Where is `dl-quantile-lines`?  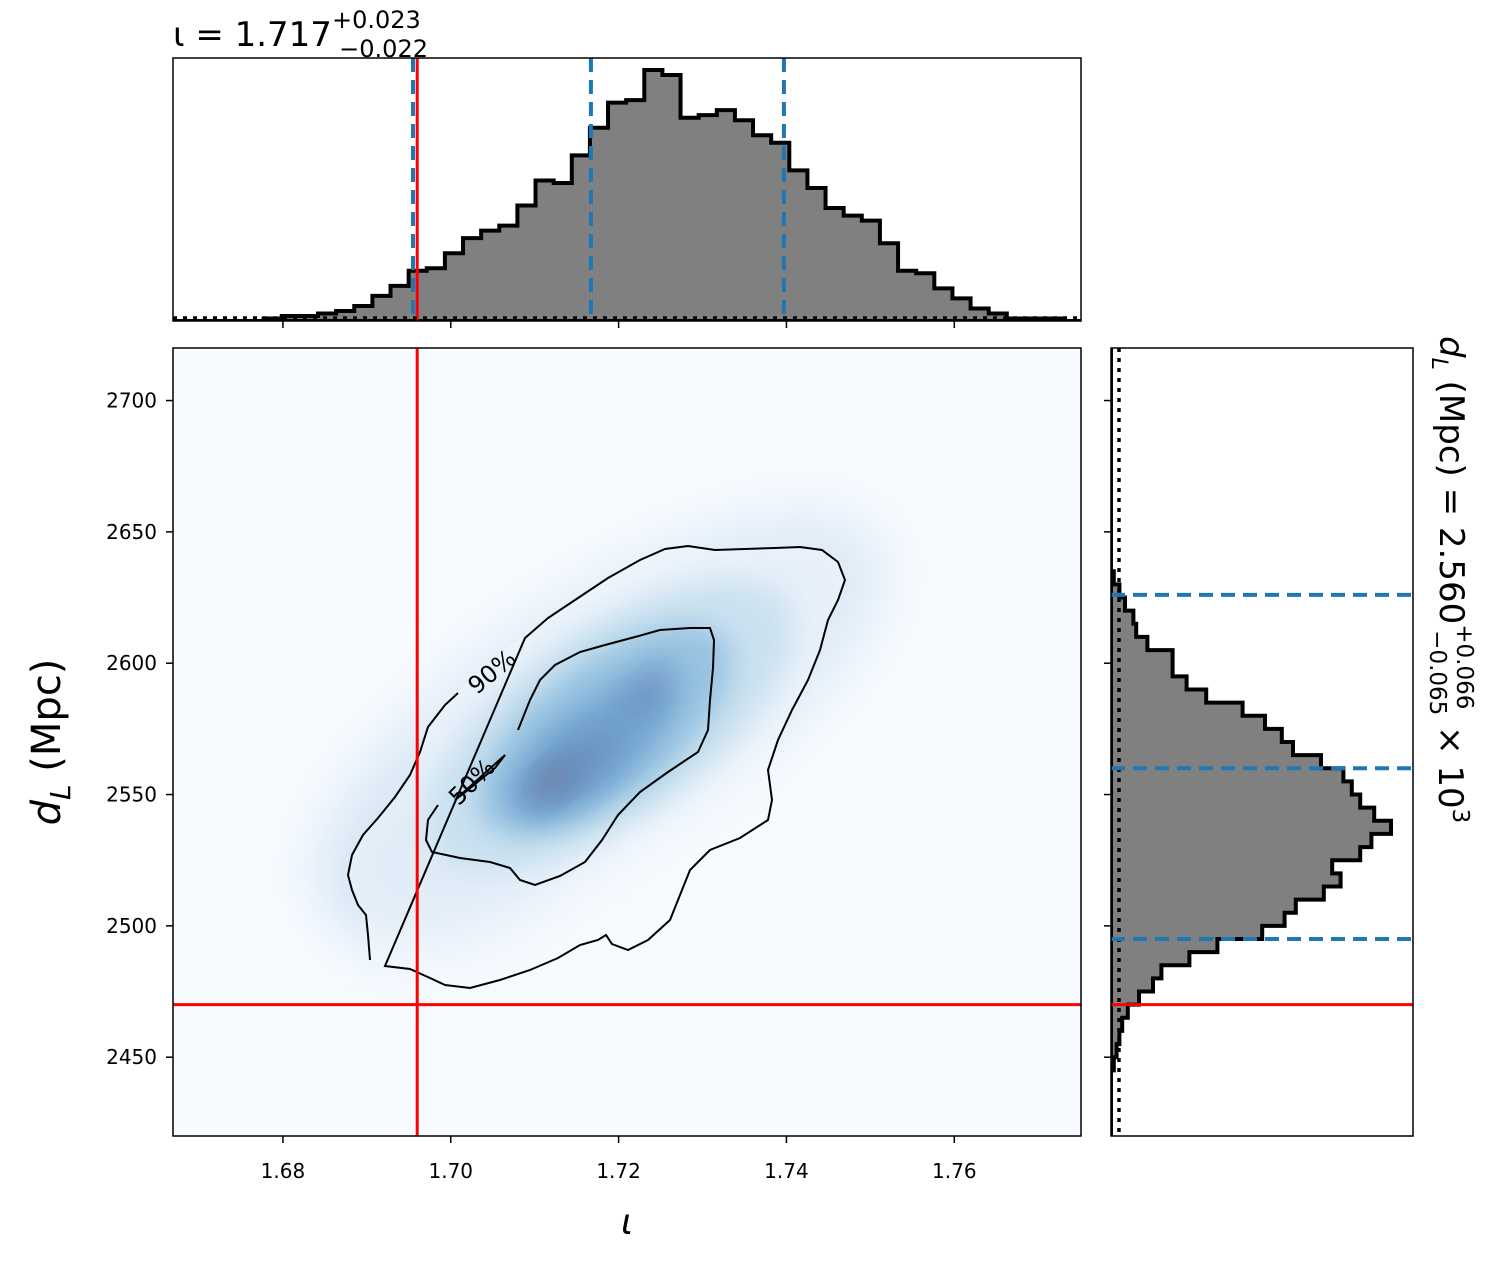 dl-quantile-lines is located at coordinates (1262, 766).